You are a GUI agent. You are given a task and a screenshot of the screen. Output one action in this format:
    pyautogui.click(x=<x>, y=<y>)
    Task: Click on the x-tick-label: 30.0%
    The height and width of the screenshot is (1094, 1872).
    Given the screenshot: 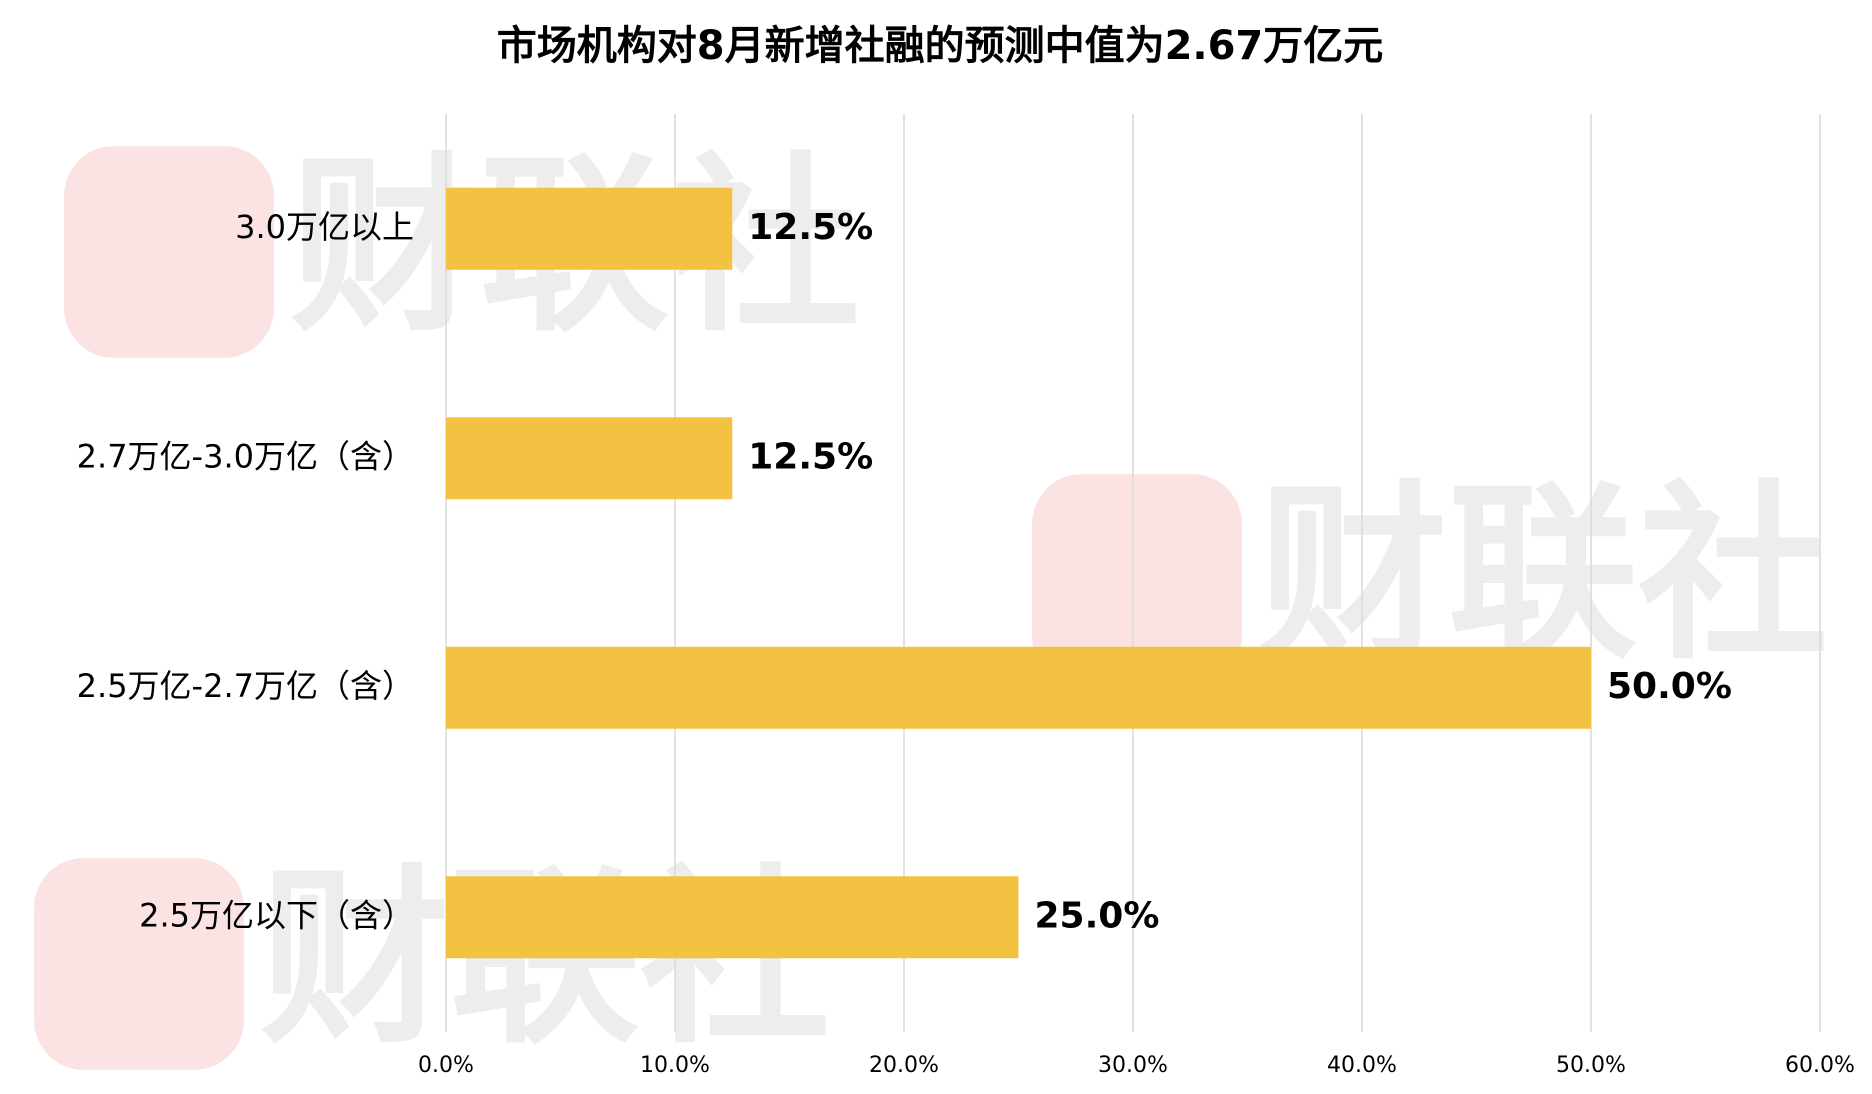 What is the action you would take?
    pyautogui.click(x=1133, y=1065)
    